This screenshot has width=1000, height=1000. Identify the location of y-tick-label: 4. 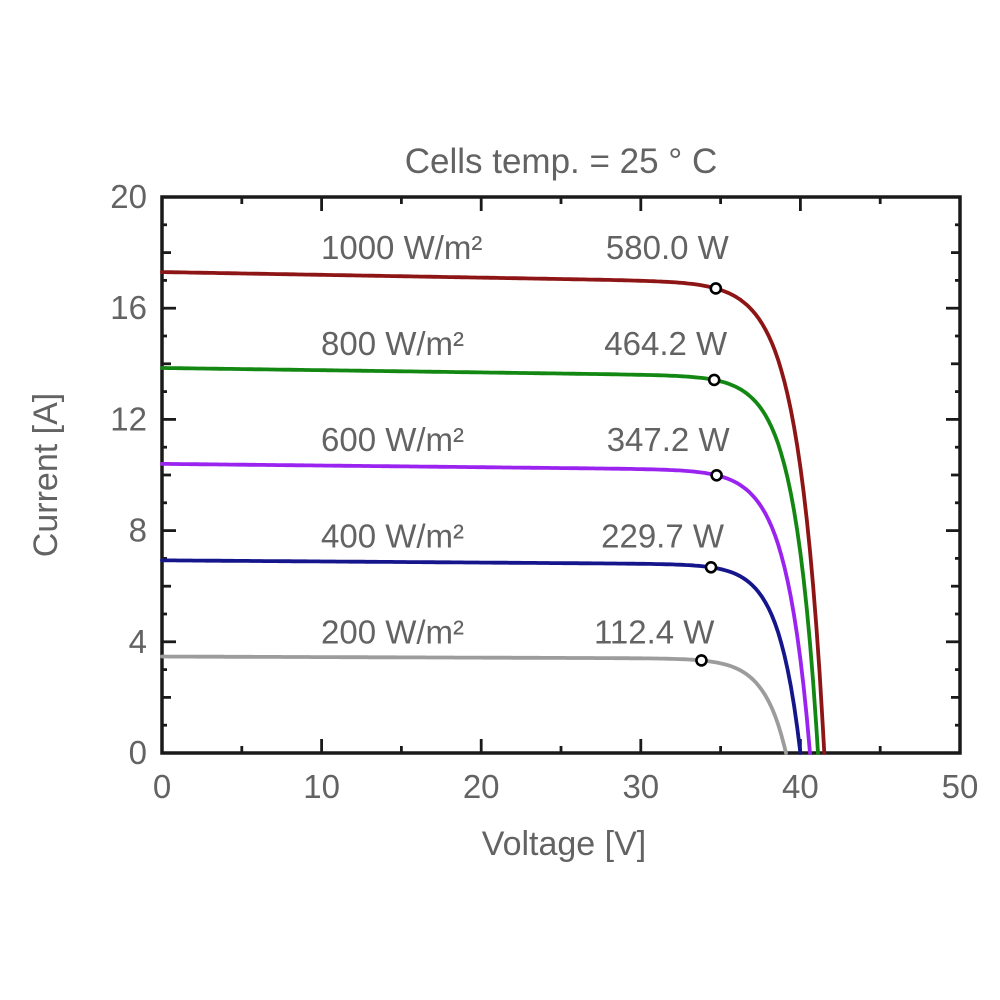
(138, 641).